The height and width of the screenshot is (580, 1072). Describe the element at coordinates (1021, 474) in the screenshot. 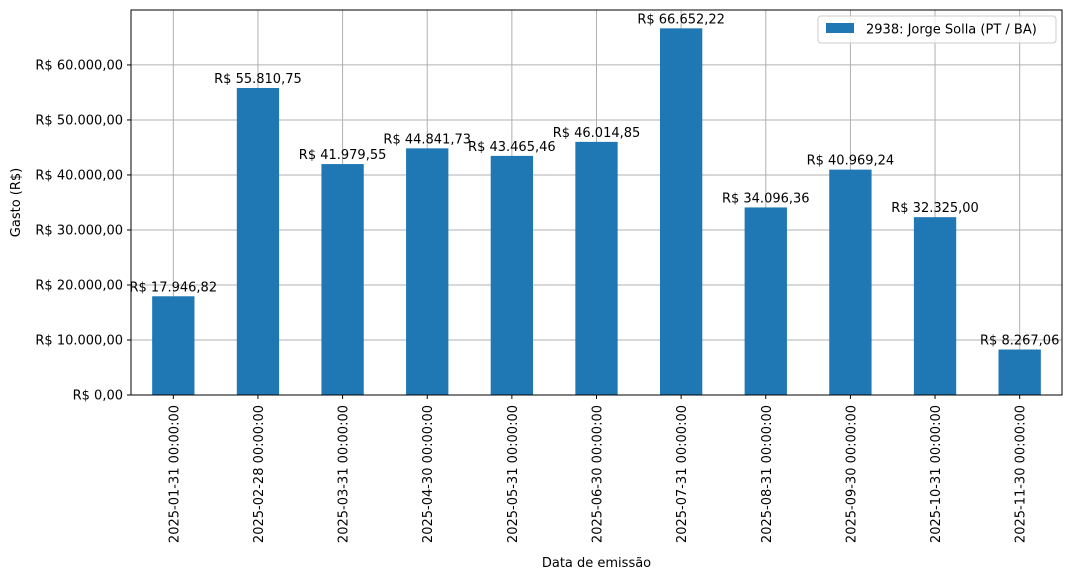

I see `x-tick-label: 2025-11-30 00:00:00` at that location.